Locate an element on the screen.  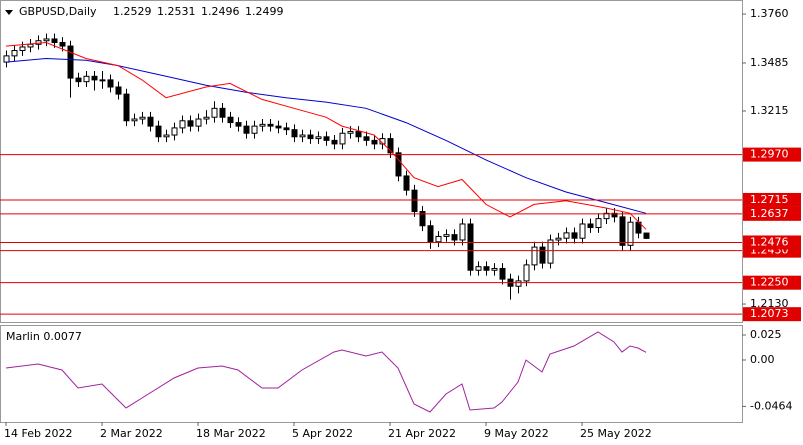
y-tick-label: -0.0464 is located at coordinates (771, 405).